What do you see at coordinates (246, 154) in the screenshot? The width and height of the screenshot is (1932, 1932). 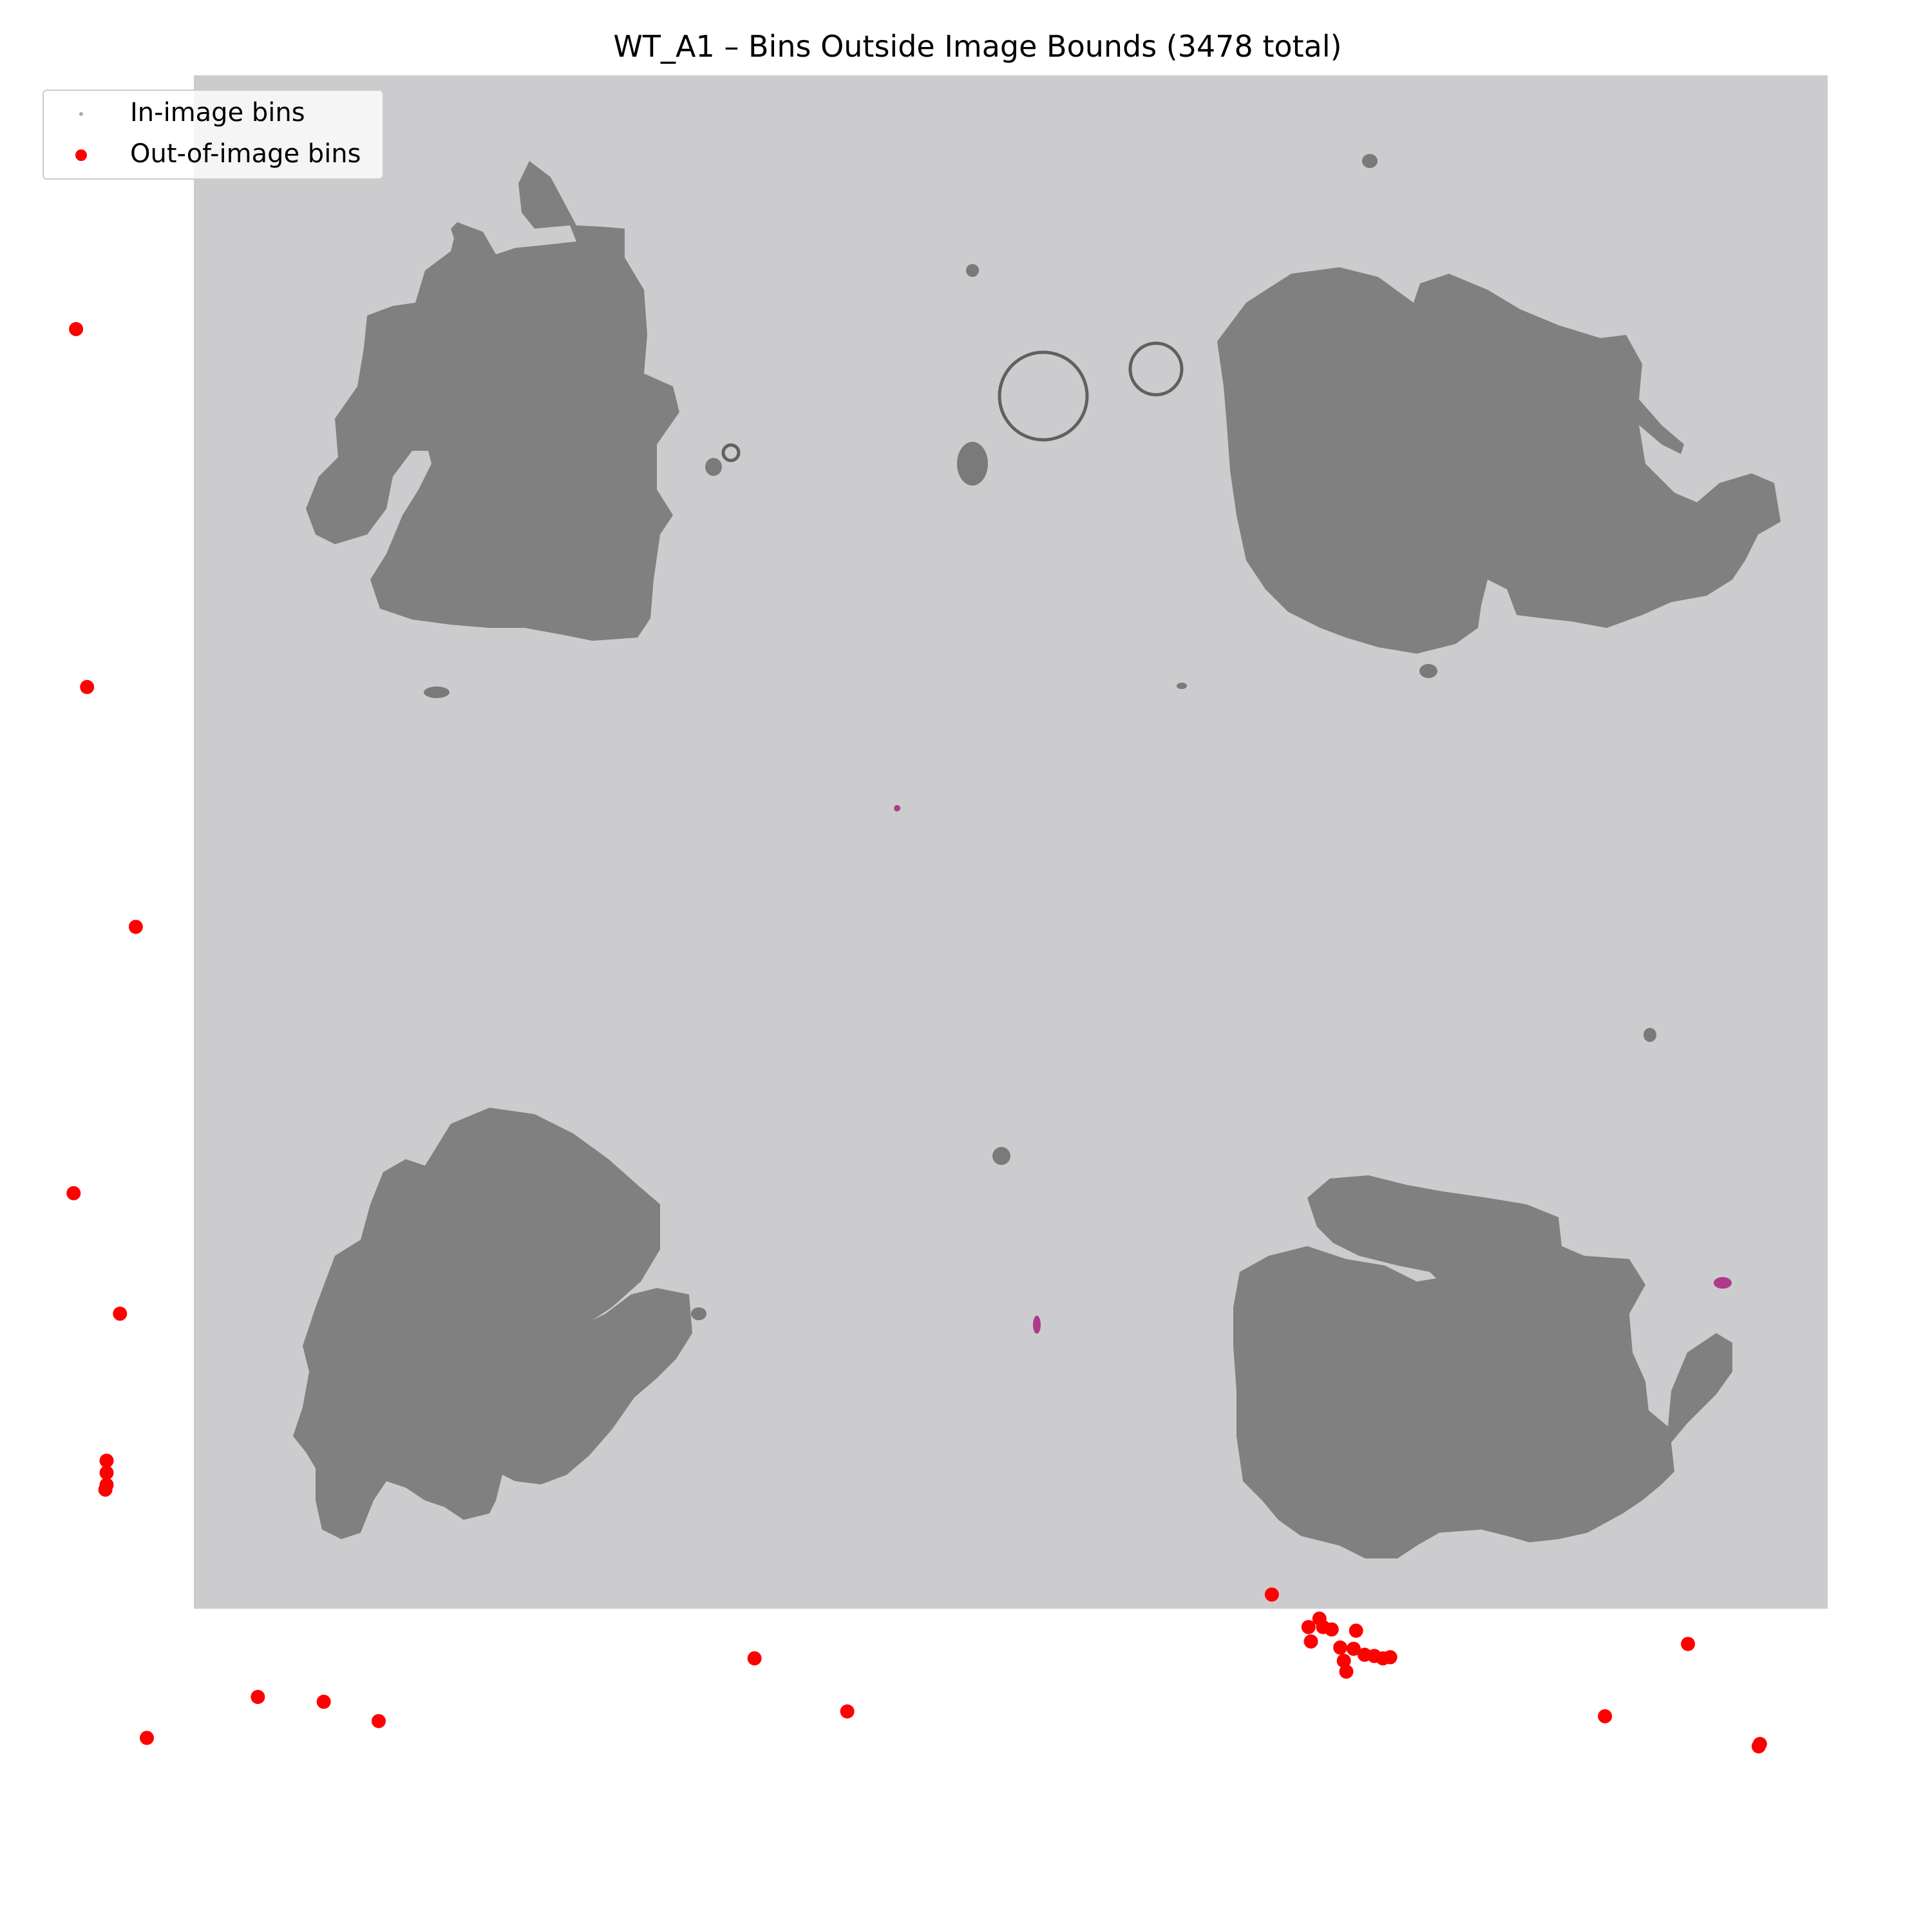 I see `legend-label-out-of-image: Out-of-image bins` at bounding box center [246, 154].